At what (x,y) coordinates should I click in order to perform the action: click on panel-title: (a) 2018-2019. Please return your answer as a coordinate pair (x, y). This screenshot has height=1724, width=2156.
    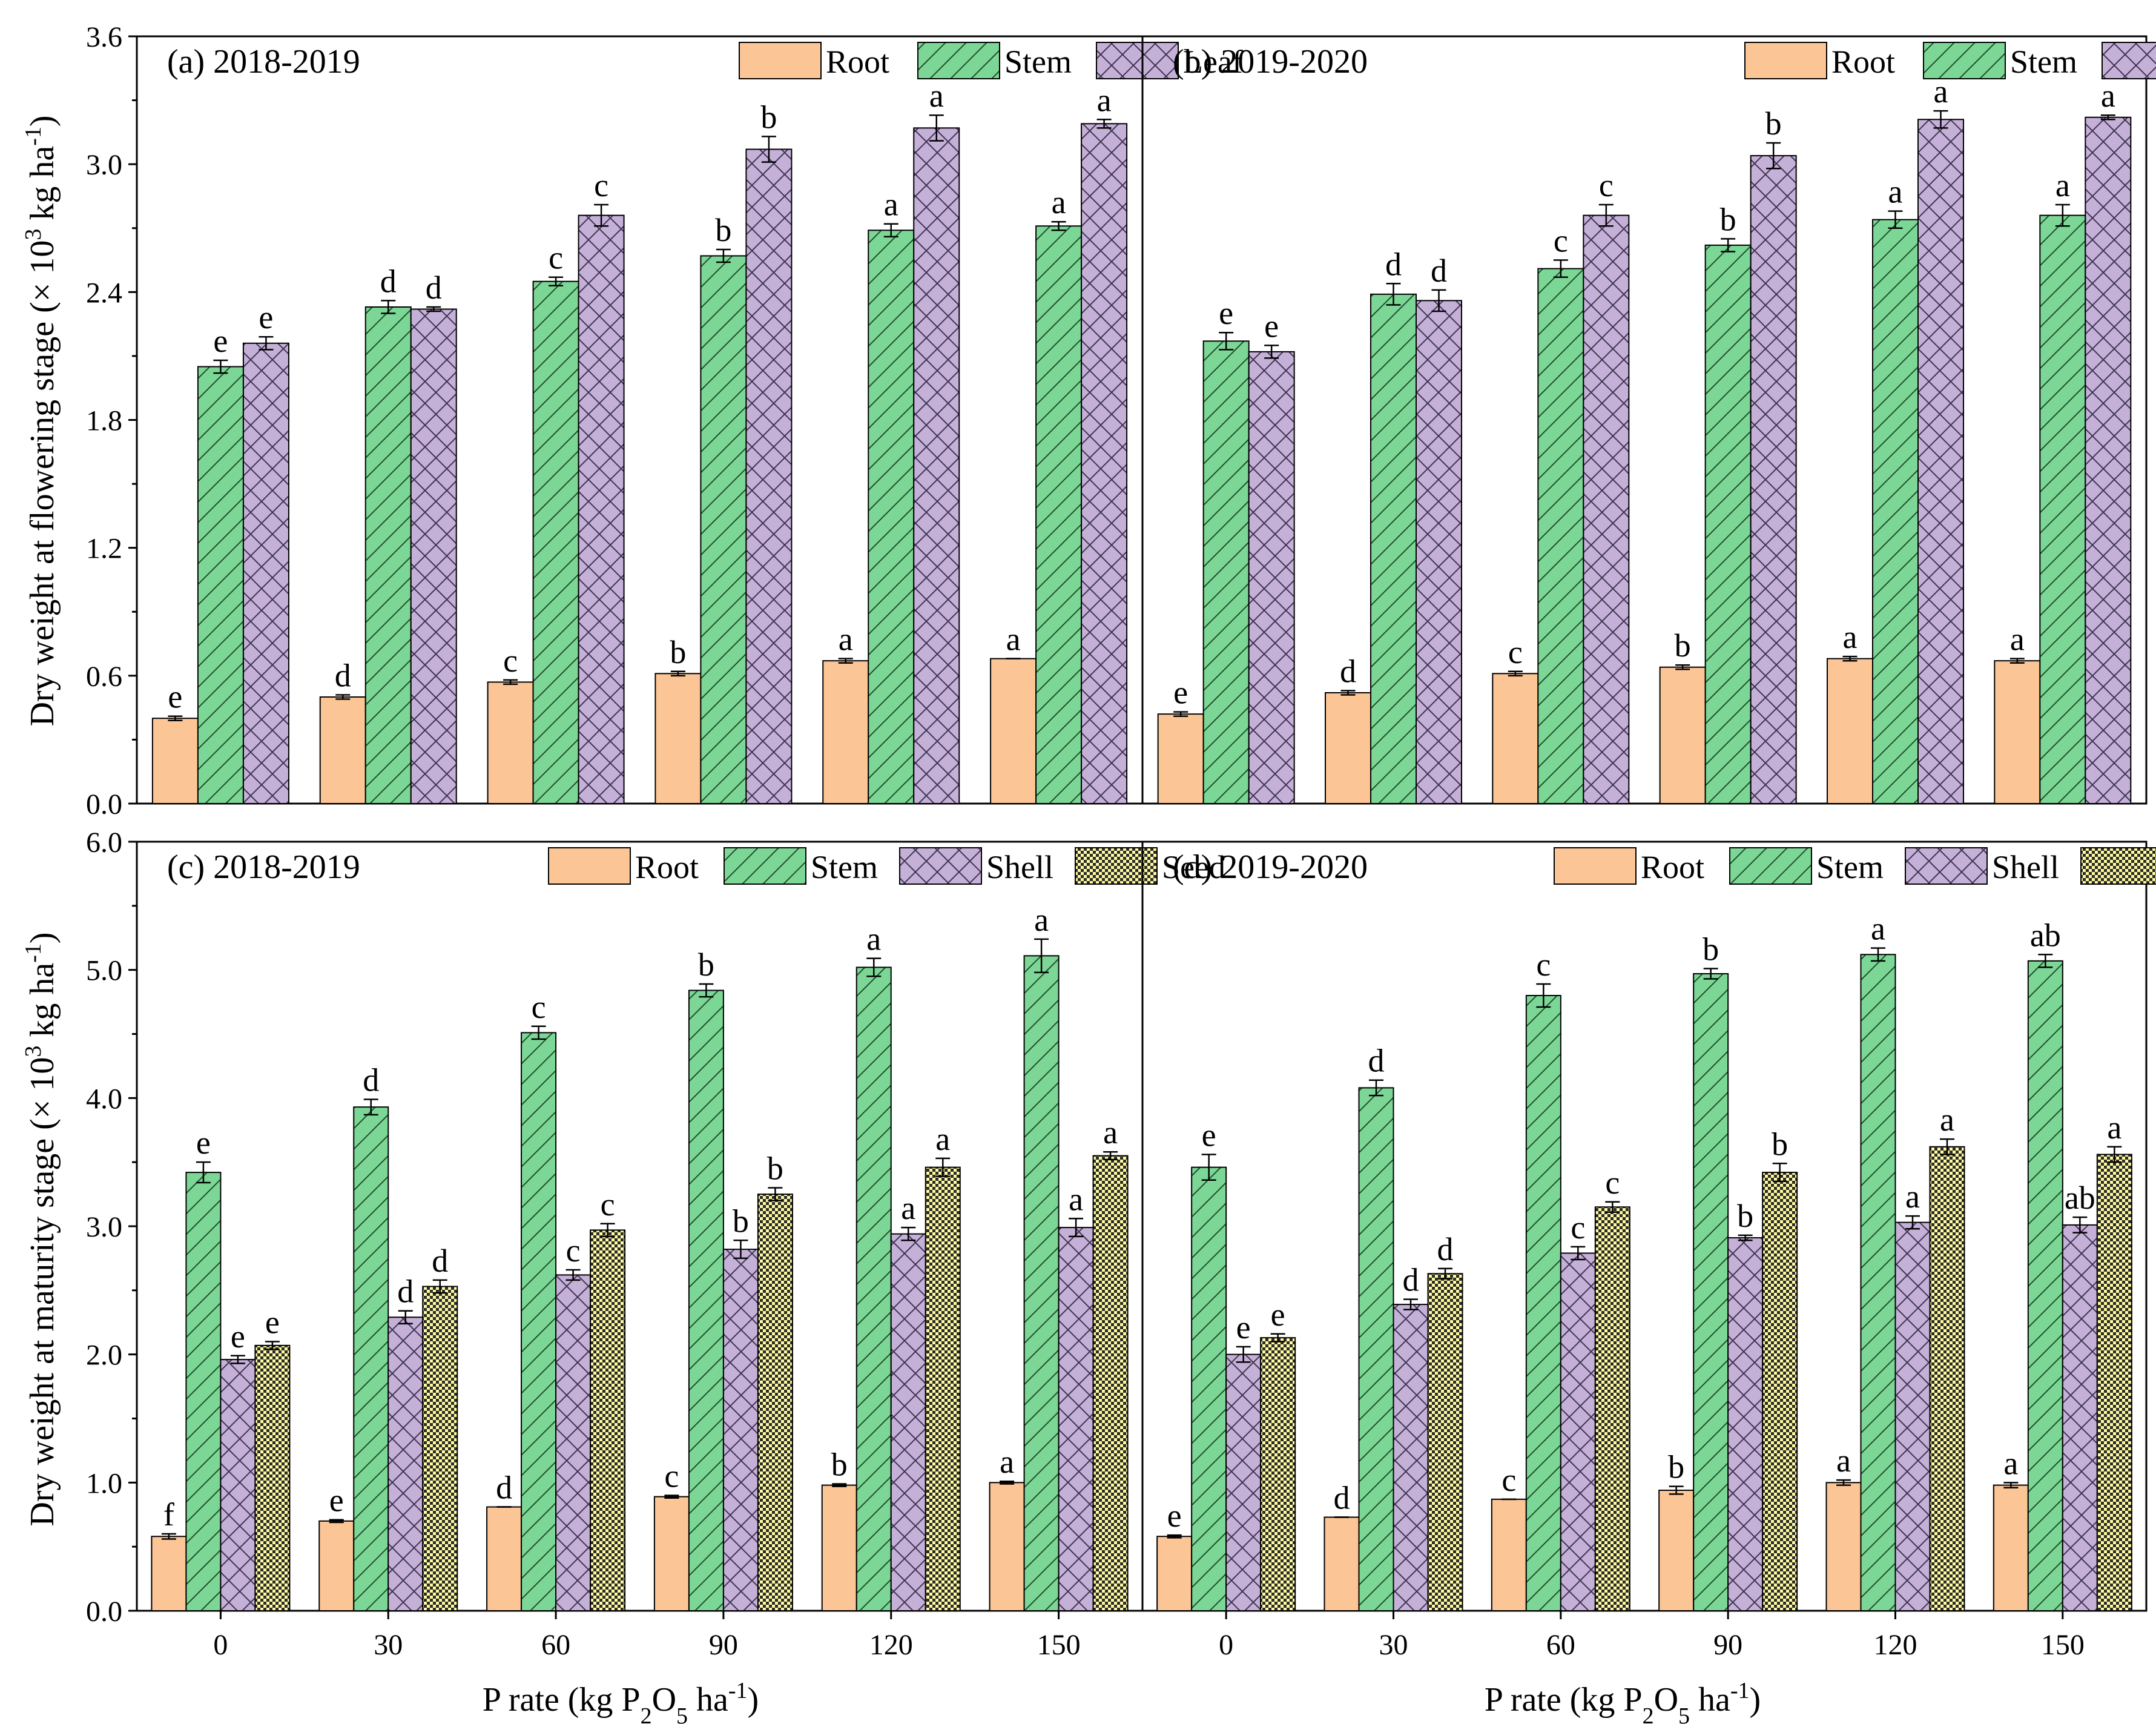
    Looking at the image, I should click on (263, 62).